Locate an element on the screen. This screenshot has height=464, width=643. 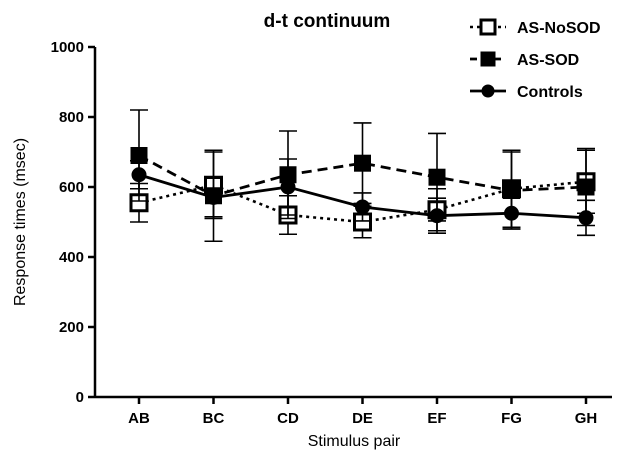
legend-label: Controls is located at coordinates (550, 92).